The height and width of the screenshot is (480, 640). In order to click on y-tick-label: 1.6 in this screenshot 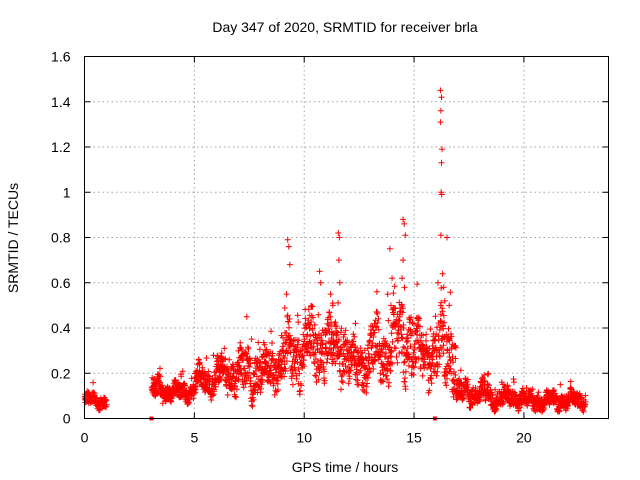, I will do `click(61, 57)`.